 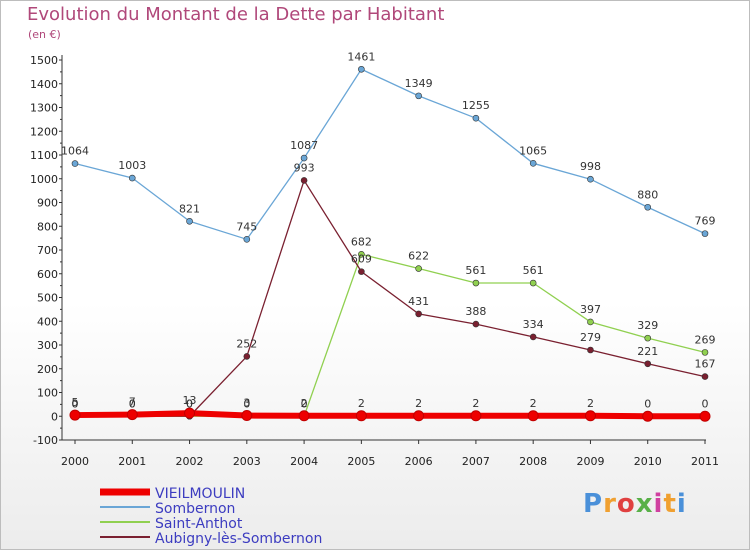 I want to click on proxiti-logo: Proxiti, so click(x=635, y=504).